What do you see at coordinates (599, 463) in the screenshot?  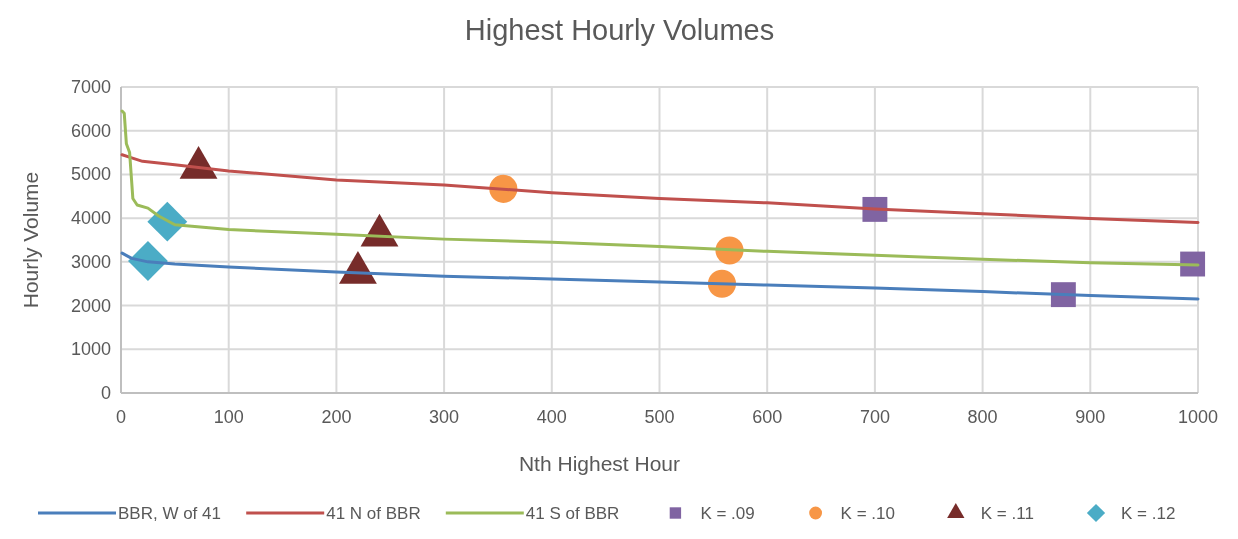 I see `x-axis-title: Nth Highest Hour` at bounding box center [599, 463].